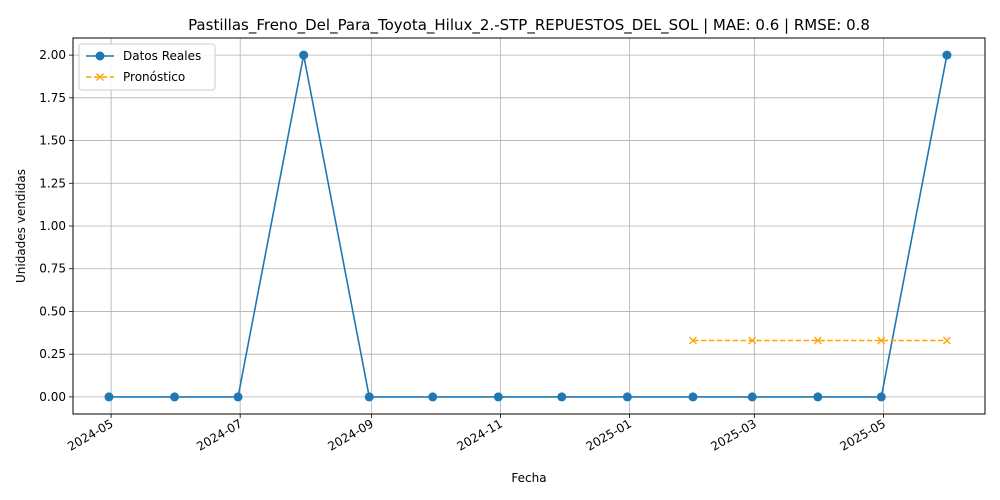 The width and height of the screenshot is (1000, 500). What do you see at coordinates (52, 269) in the screenshot?
I see `y-tick-label: 0.75` at bounding box center [52, 269].